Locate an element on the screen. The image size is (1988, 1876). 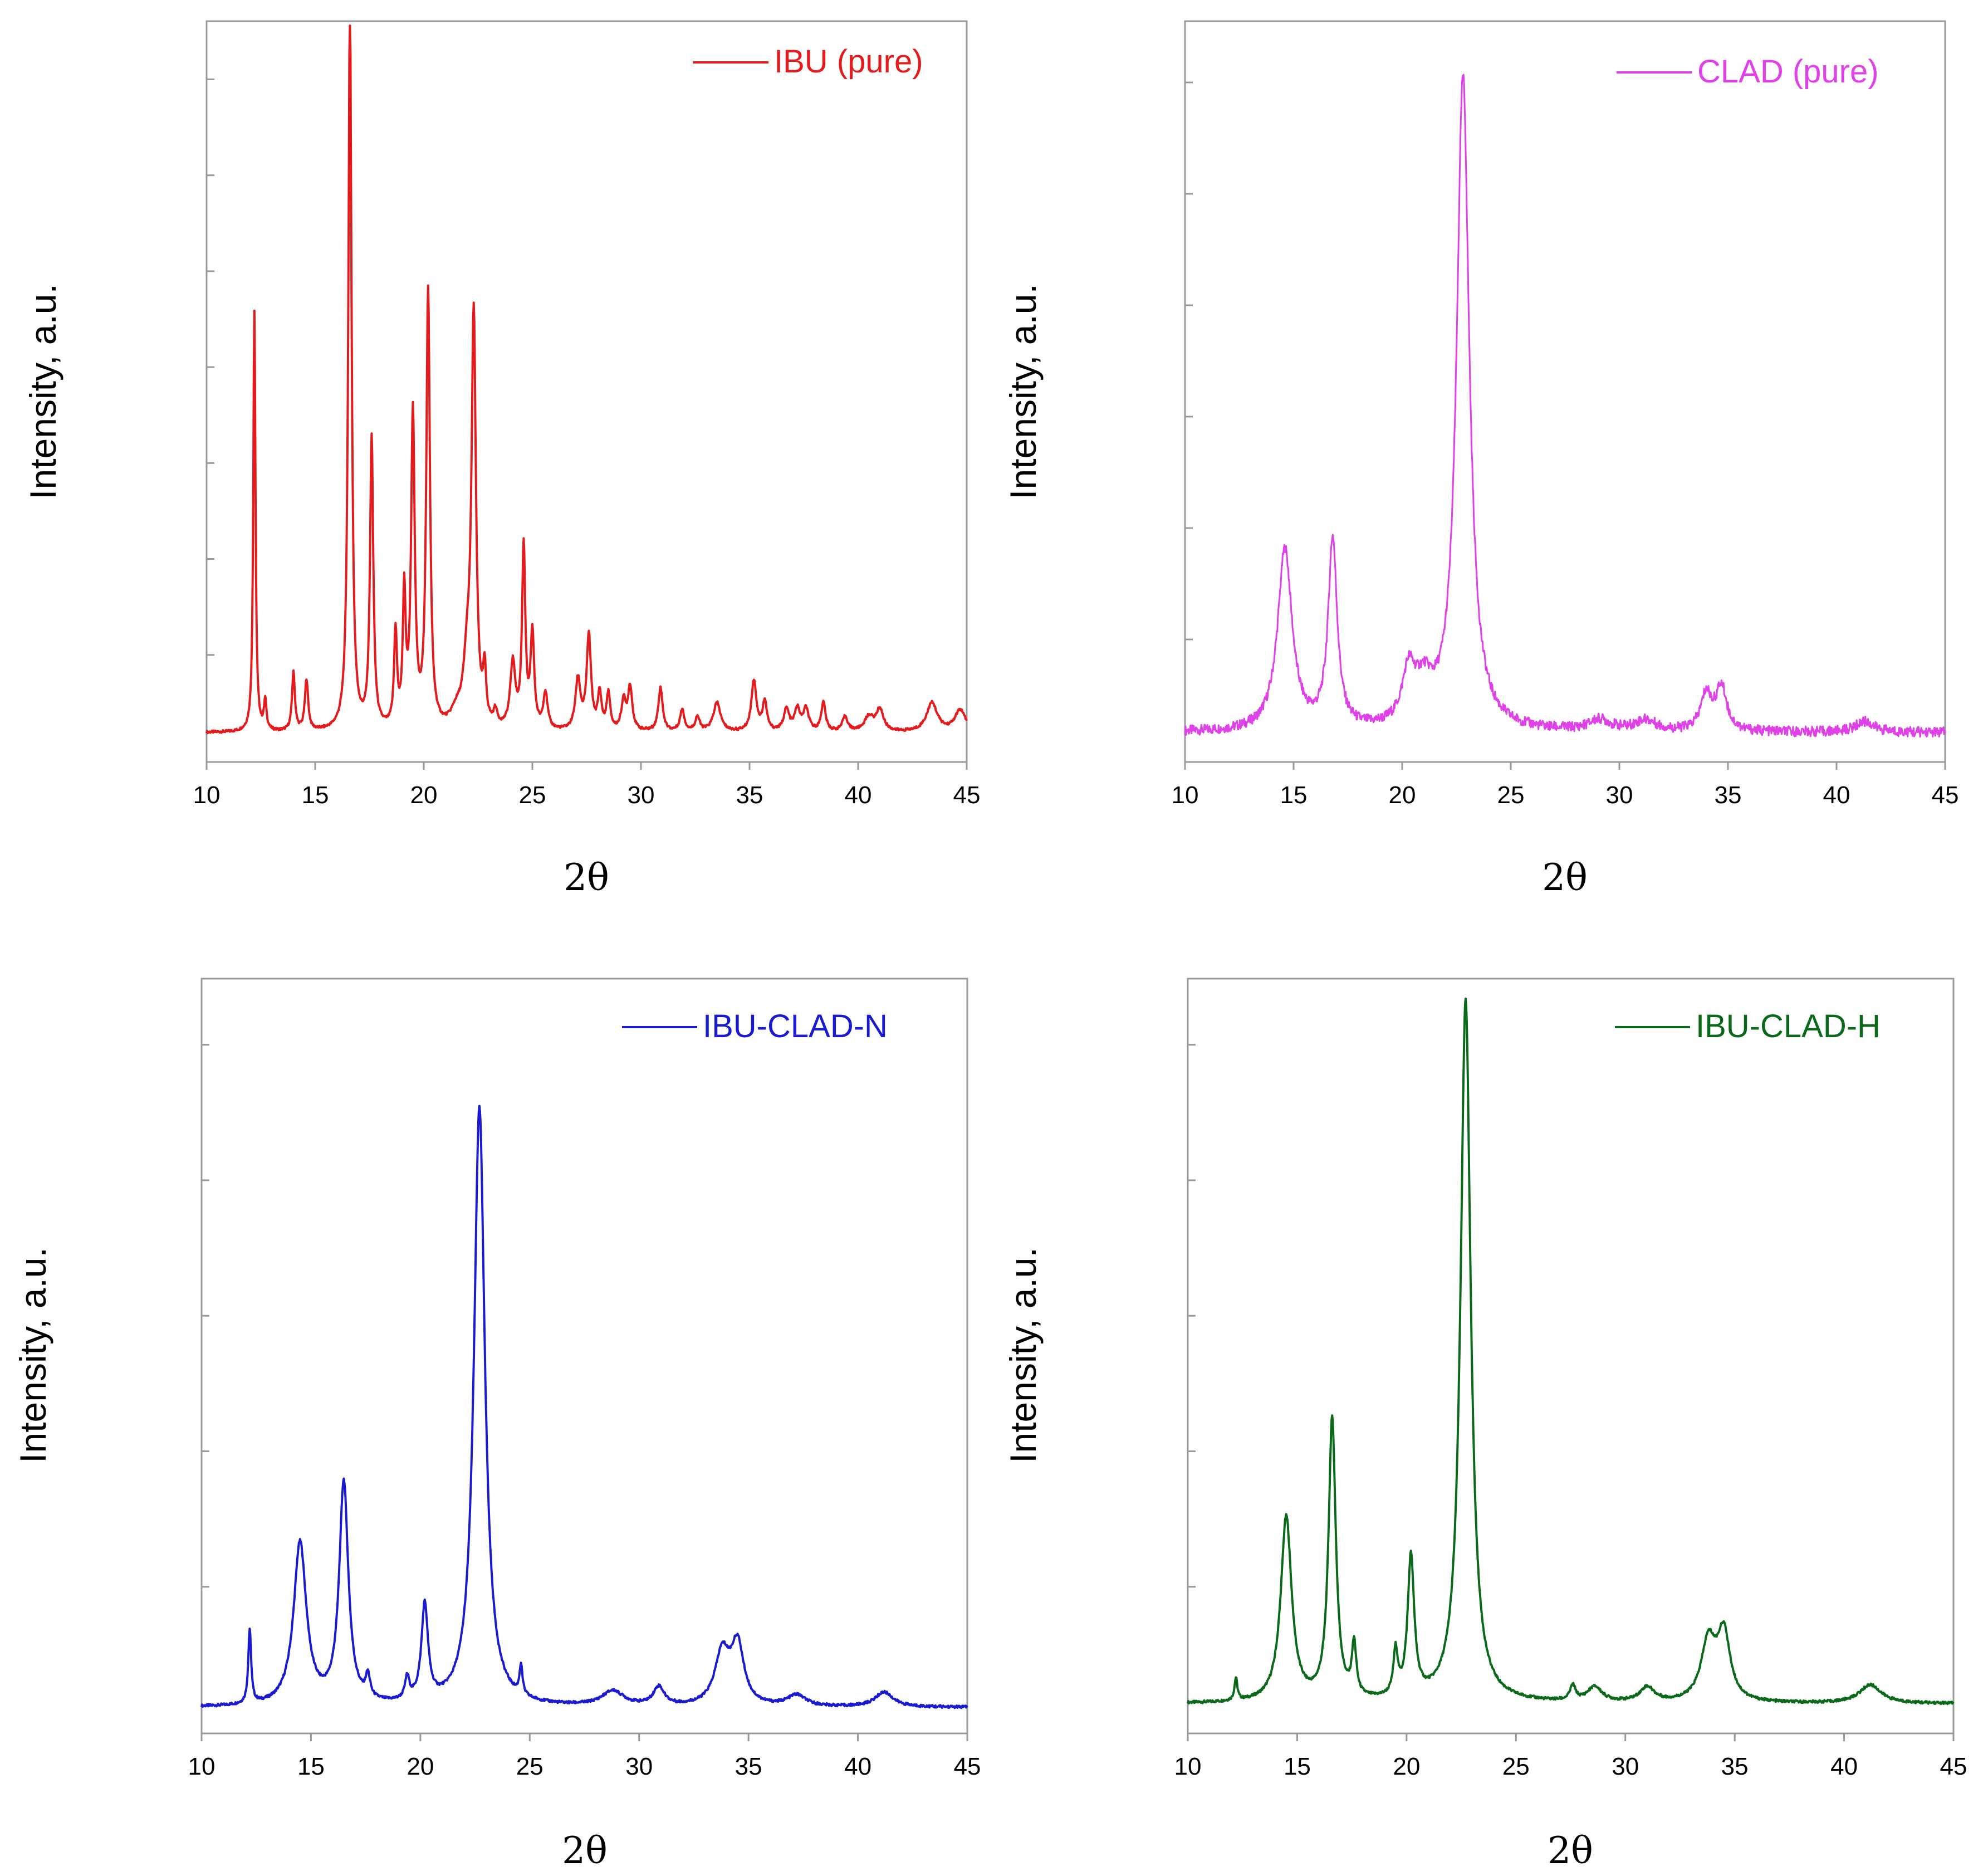
legend-entry: CLAD (pure) is located at coordinates (1788, 71).